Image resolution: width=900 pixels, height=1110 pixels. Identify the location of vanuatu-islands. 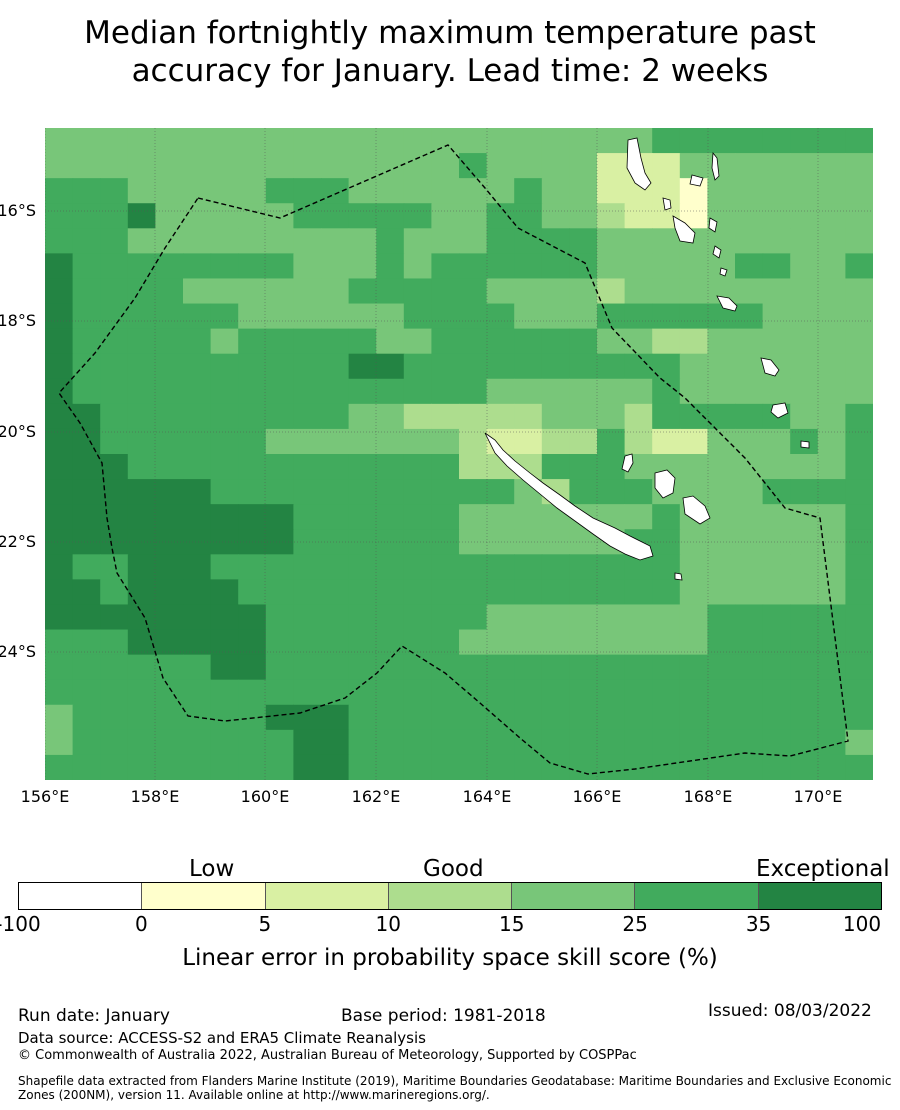
(718, 293).